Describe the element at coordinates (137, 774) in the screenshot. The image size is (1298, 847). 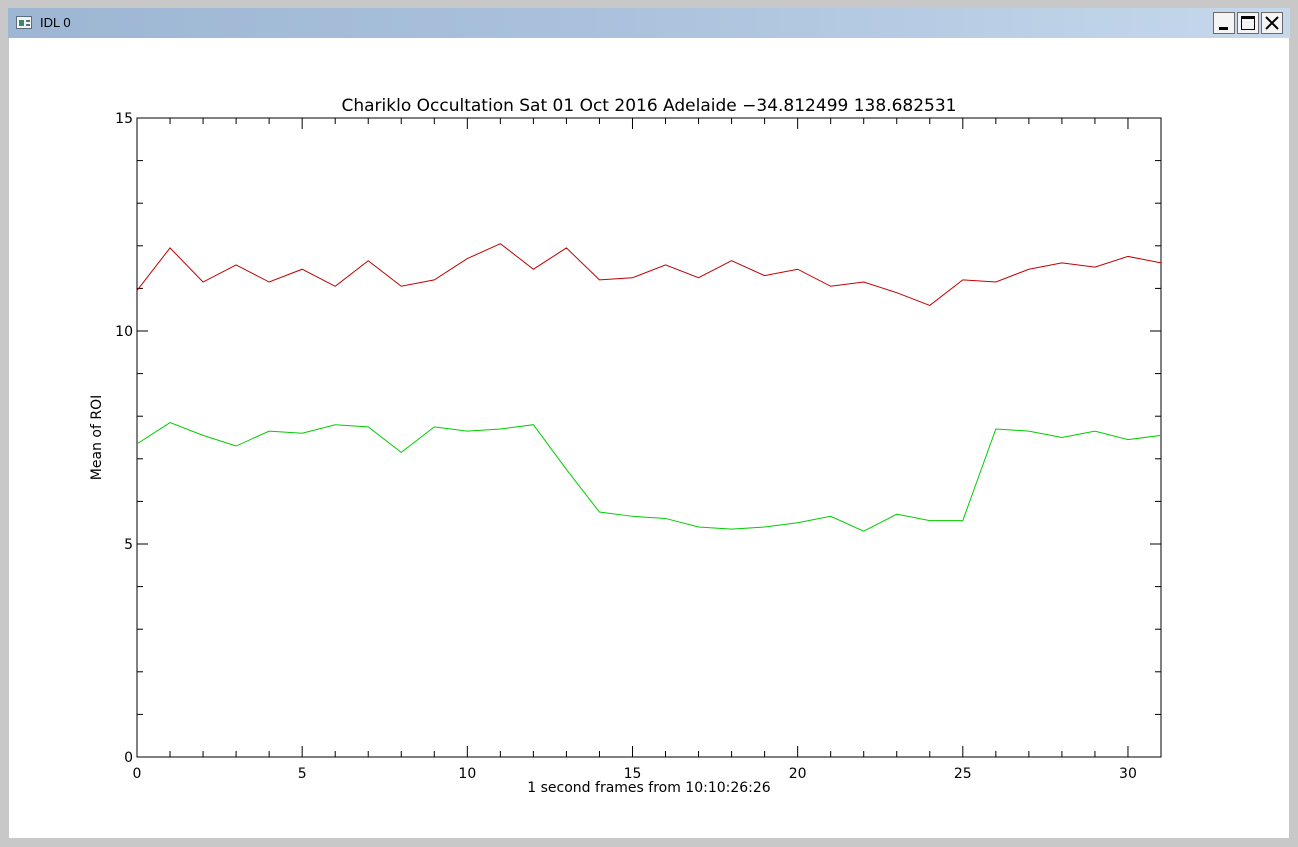
I see `x-tick-label: 0` at that location.